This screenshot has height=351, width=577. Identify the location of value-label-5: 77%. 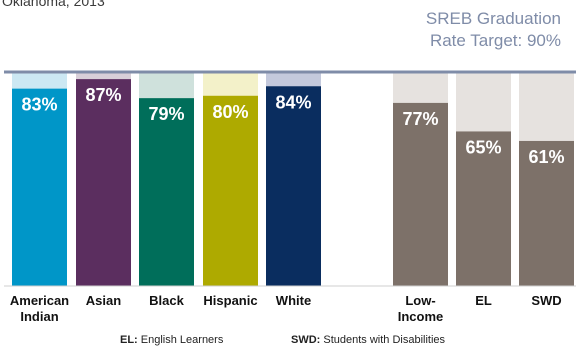
(420, 119).